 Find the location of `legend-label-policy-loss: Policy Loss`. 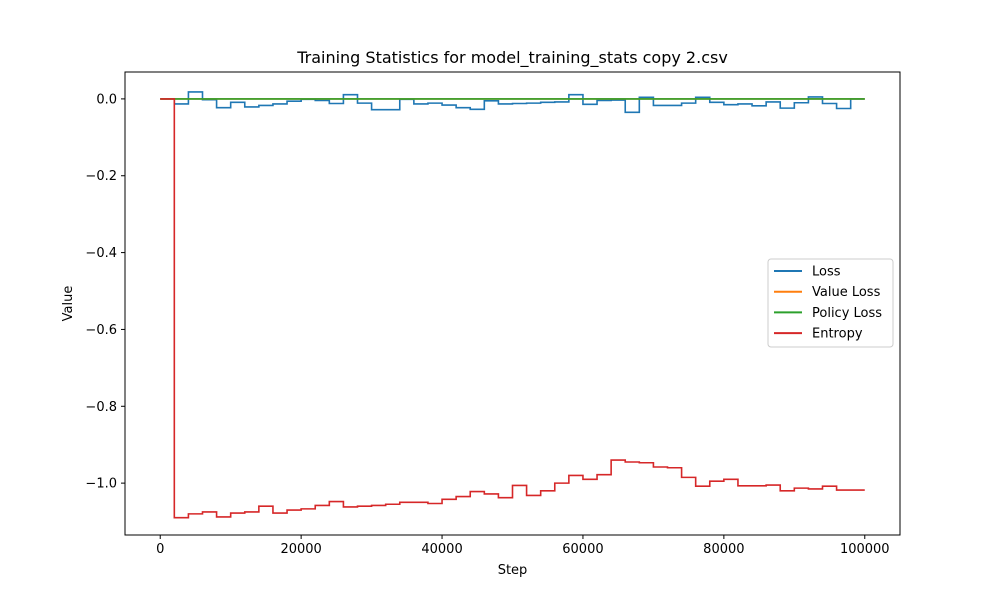

legend-label-policy-loss: Policy Loss is located at coordinates (847, 313).